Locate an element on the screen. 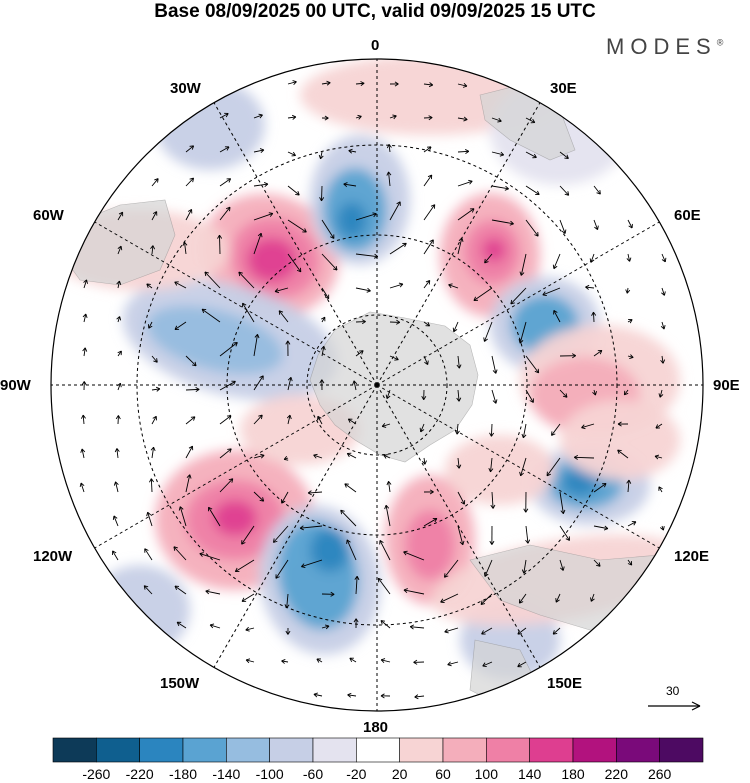 Image resolution: width=750 pixels, height=783 pixels. colorbar-tick-label: 100 is located at coordinates (486, 774).